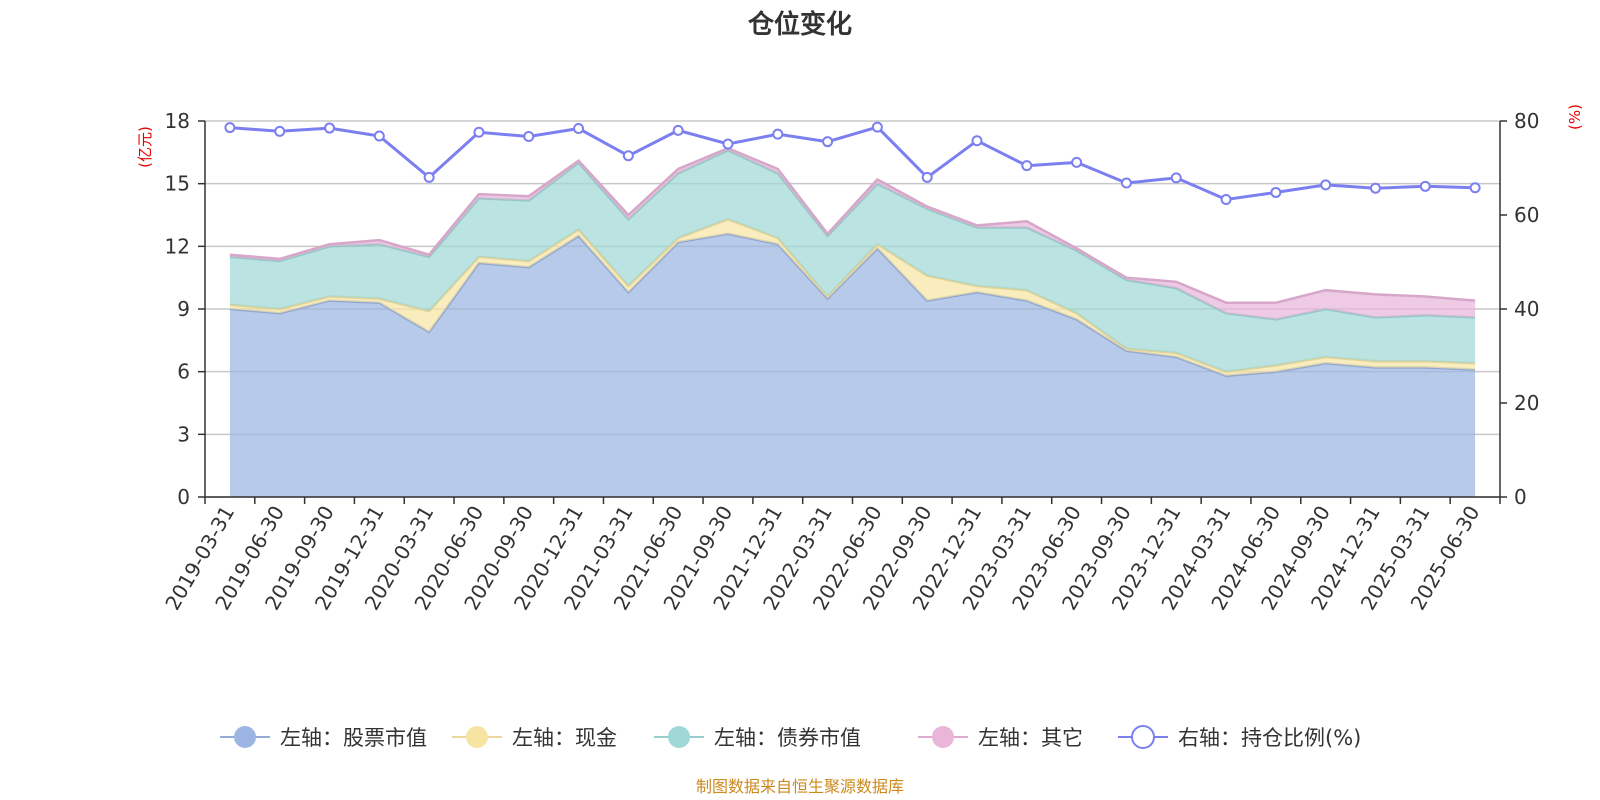  Describe the element at coordinates (183, 434) in the screenshot. I see `left-tick-label: 3` at that location.